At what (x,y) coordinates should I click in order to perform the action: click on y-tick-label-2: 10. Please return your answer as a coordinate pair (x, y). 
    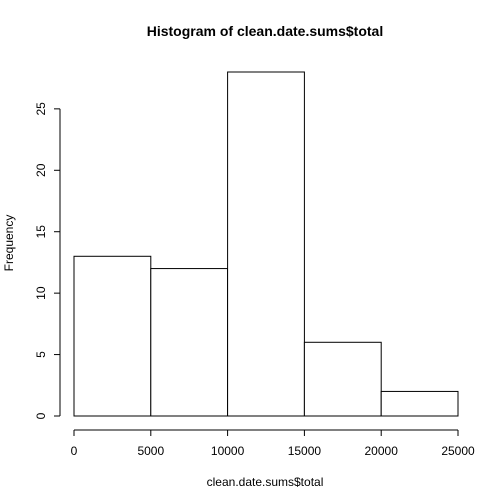
    Looking at the image, I should click on (41, 293).